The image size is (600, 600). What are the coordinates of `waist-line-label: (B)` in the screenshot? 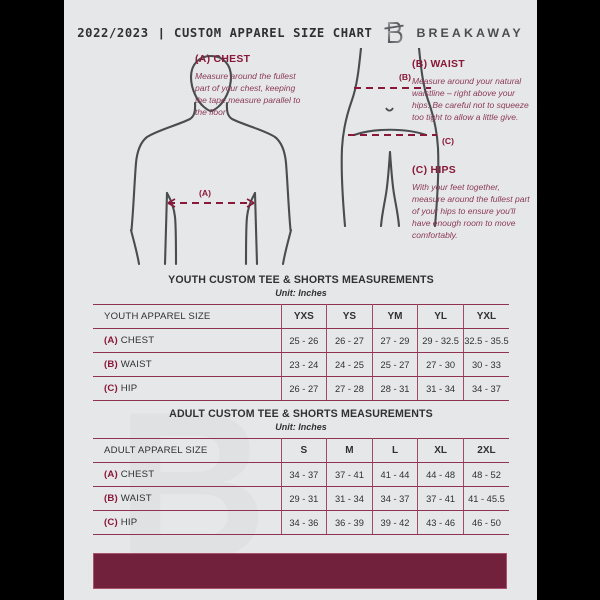 It's located at (405, 77).